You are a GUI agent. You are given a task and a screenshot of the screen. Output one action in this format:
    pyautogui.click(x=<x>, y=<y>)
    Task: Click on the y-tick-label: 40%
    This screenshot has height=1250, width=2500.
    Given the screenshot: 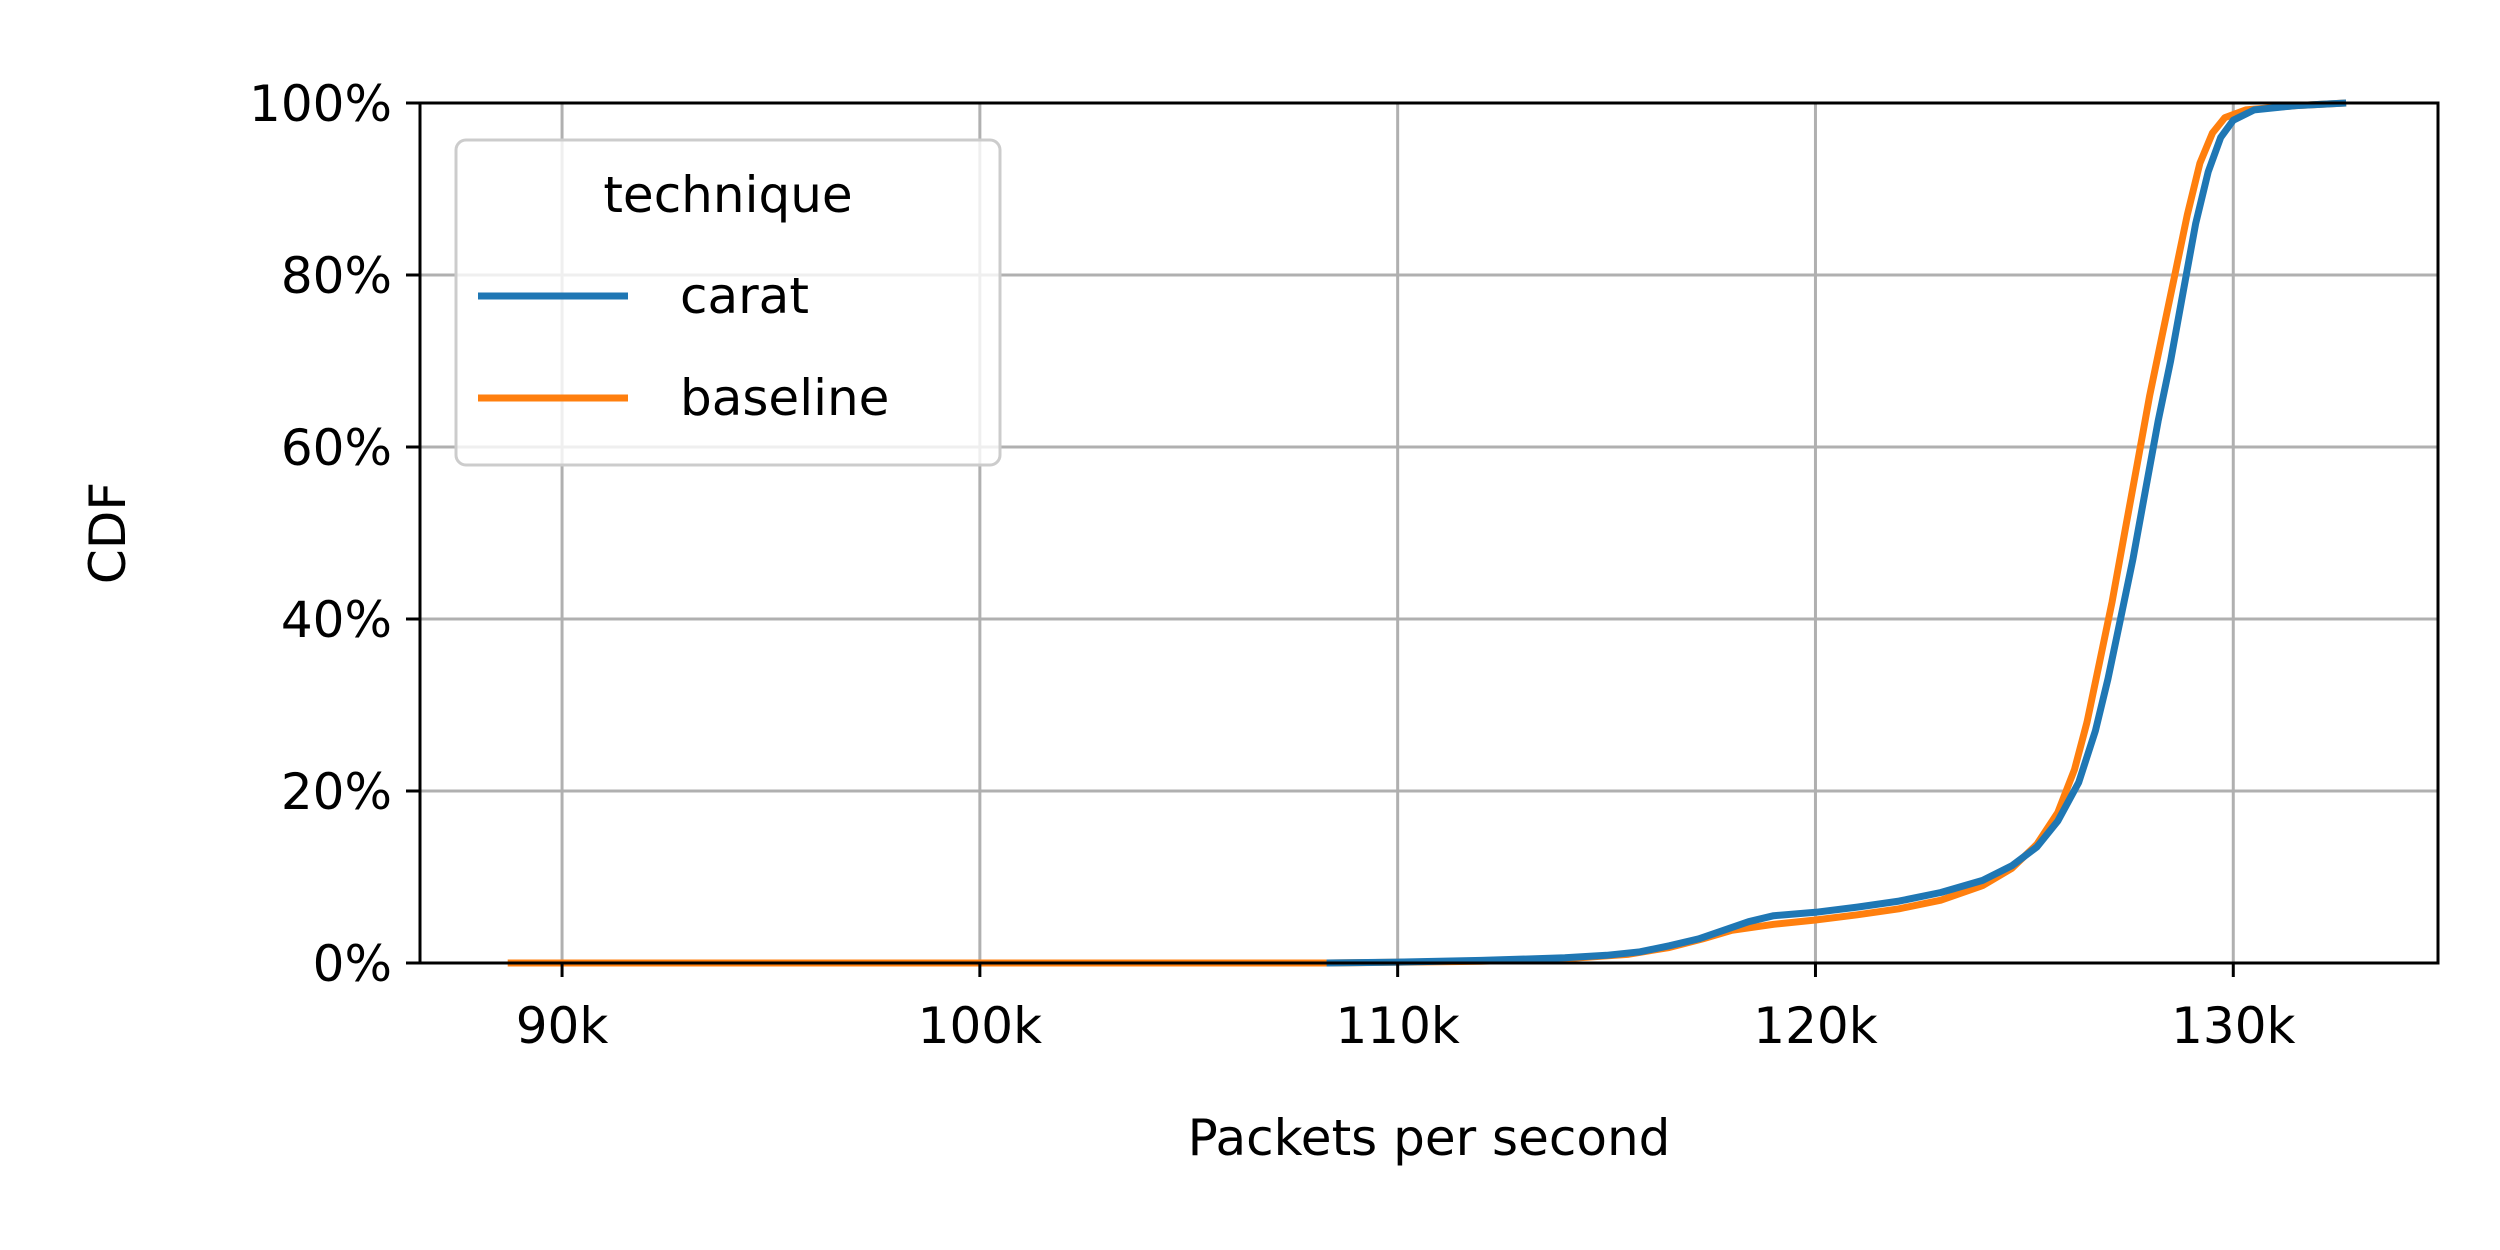 What is the action you would take?
    pyautogui.click(x=336, y=620)
    